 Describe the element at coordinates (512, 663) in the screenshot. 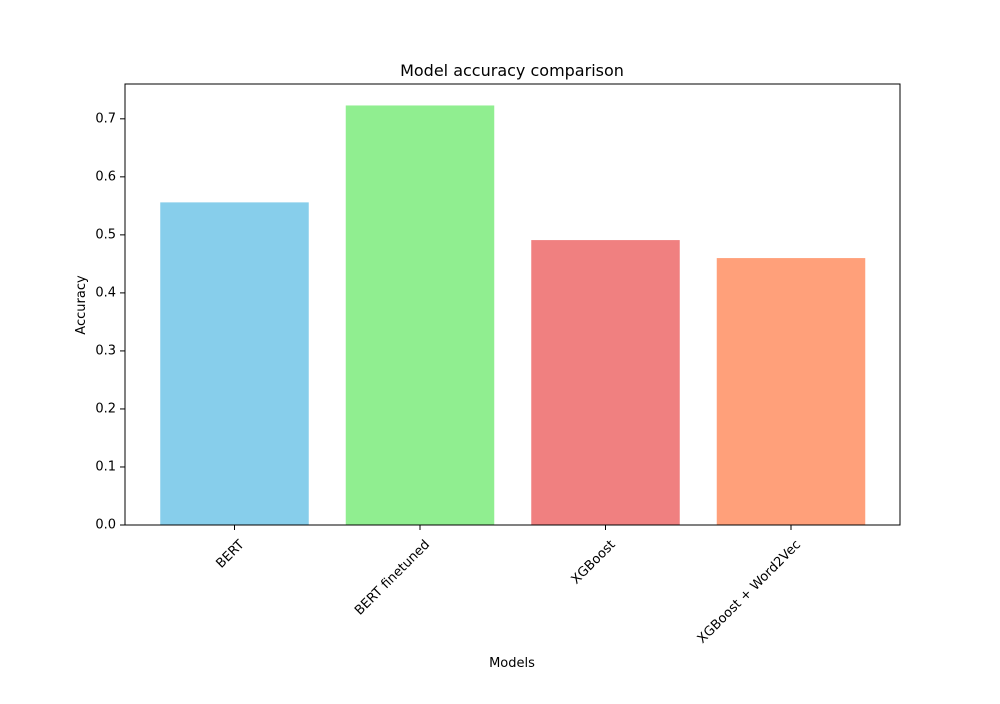

I see `x-axis-label: Models` at that location.